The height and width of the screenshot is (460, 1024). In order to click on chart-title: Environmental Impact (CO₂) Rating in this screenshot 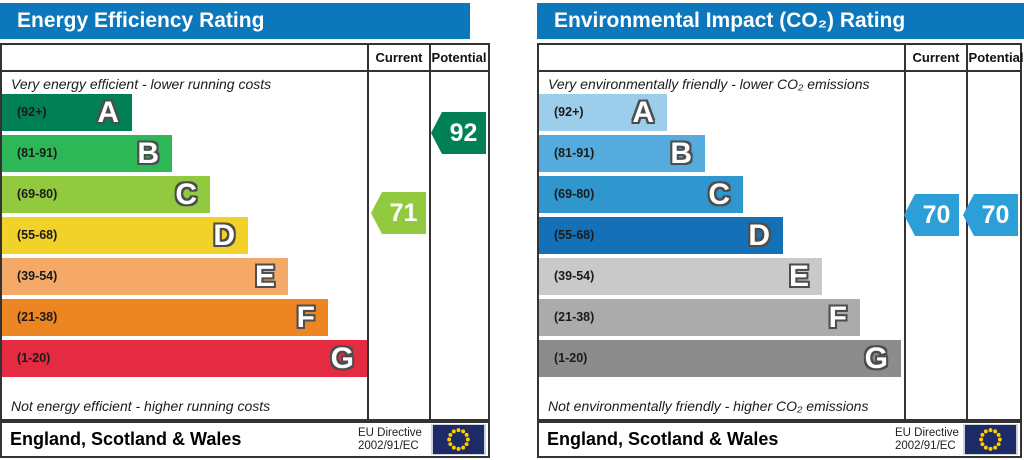, I will do `click(730, 20)`.